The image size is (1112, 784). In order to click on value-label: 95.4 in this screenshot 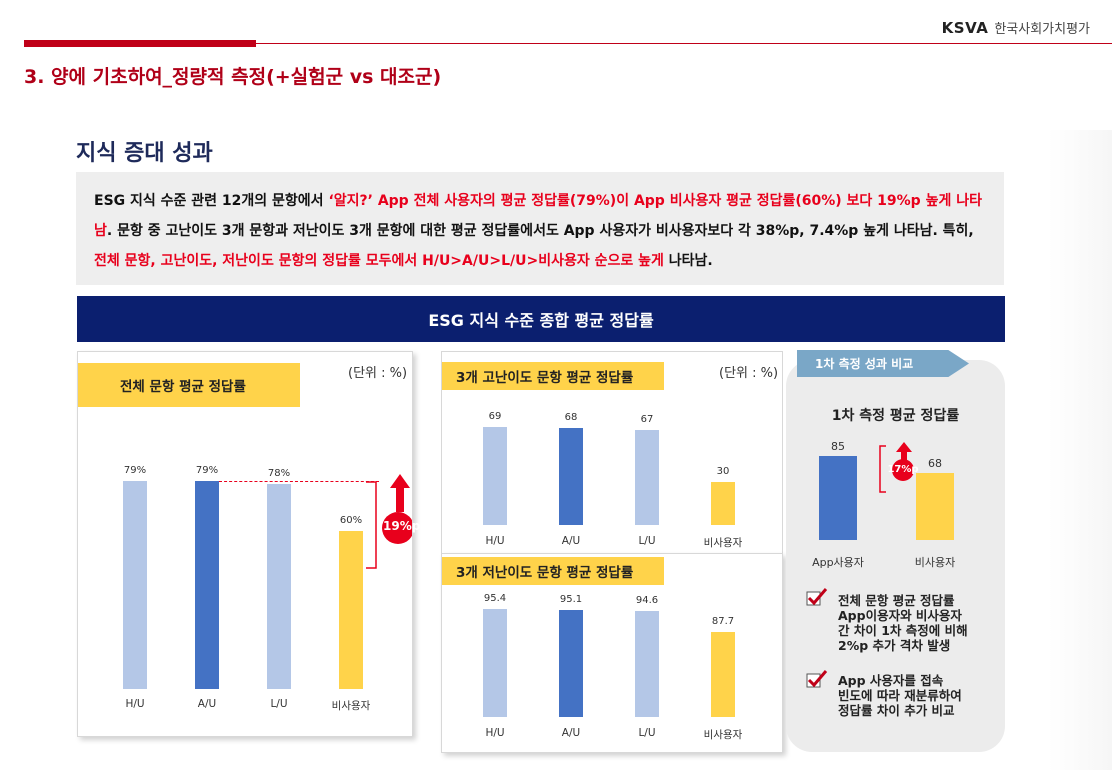, I will do `click(495, 598)`.